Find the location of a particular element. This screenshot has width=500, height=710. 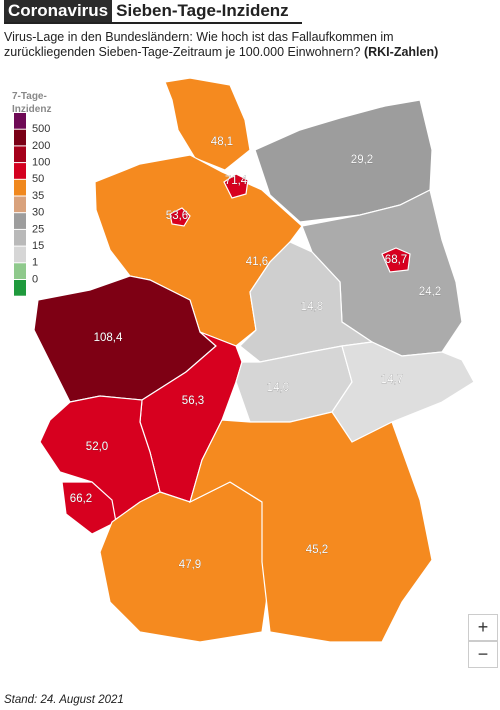

state-value: 14,8 is located at coordinates (312, 307).